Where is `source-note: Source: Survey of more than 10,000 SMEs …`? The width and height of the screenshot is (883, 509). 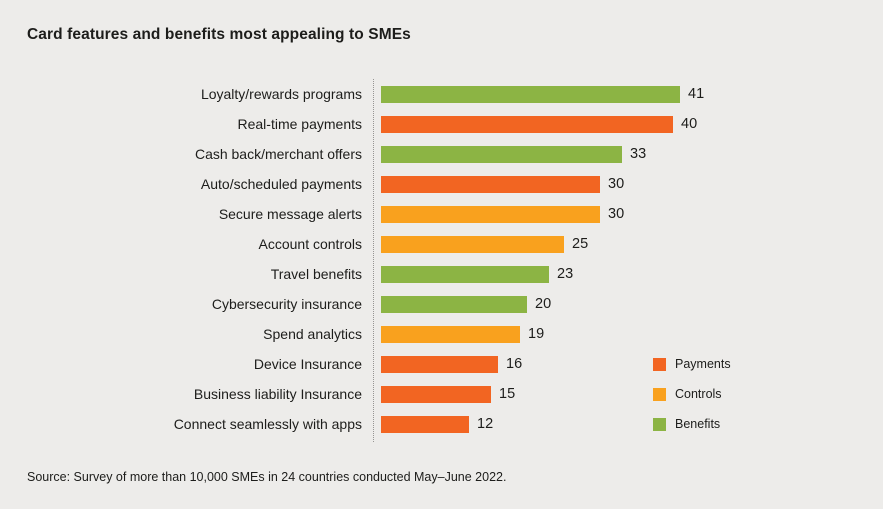 source-note: Source: Survey of more than 10,000 SMEs … is located at coordinates (267, 477).